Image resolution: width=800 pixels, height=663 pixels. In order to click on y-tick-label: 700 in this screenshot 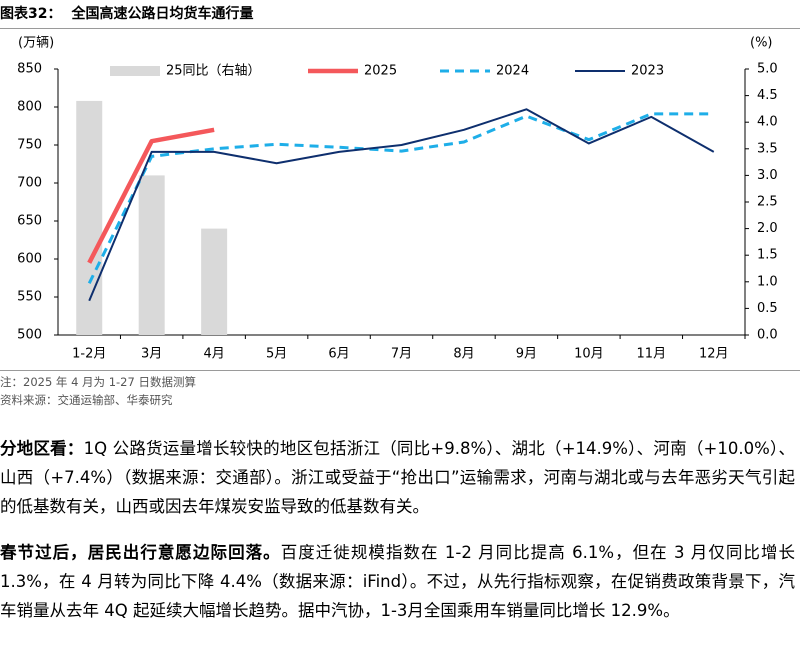, I will do `click(29, 183)`.